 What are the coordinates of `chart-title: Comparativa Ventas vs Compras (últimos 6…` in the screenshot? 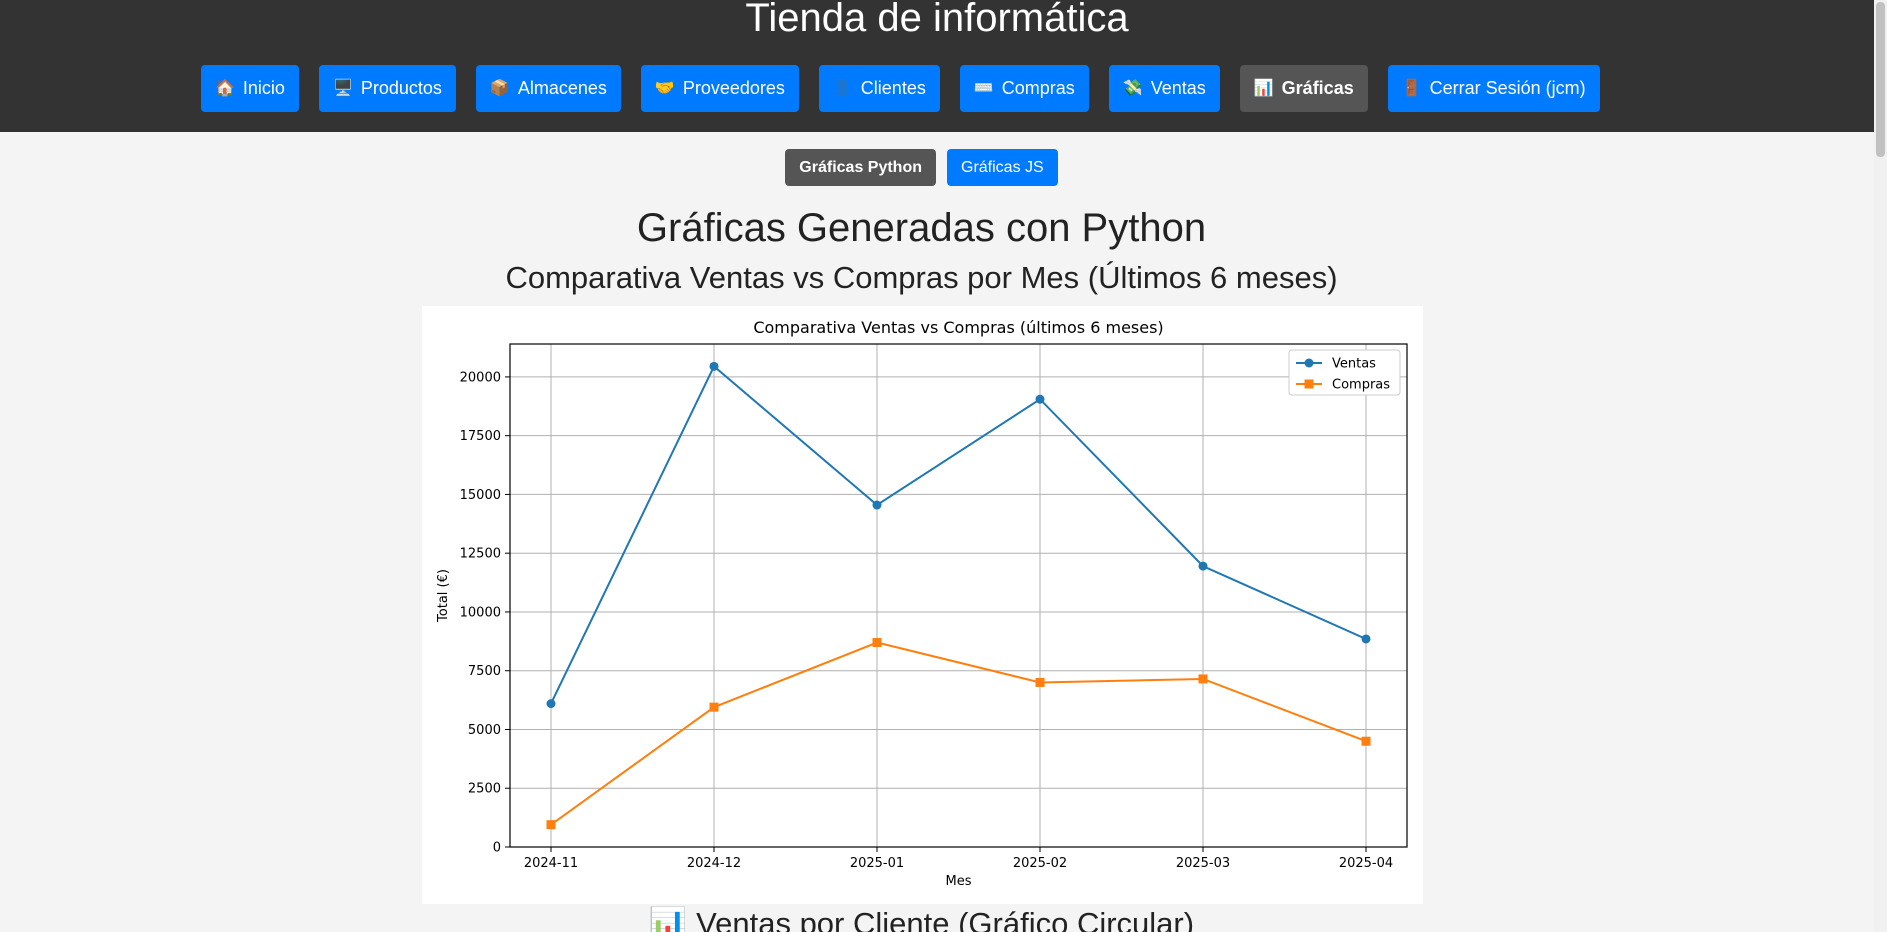 It's located at (958, 327).